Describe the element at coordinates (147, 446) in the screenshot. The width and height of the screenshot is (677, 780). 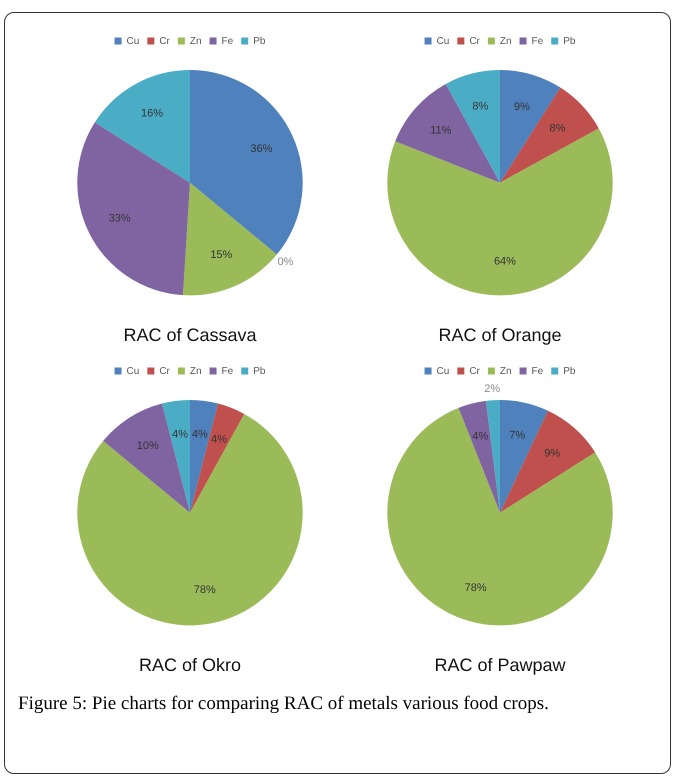
I see `data-label: 10%` at that location.